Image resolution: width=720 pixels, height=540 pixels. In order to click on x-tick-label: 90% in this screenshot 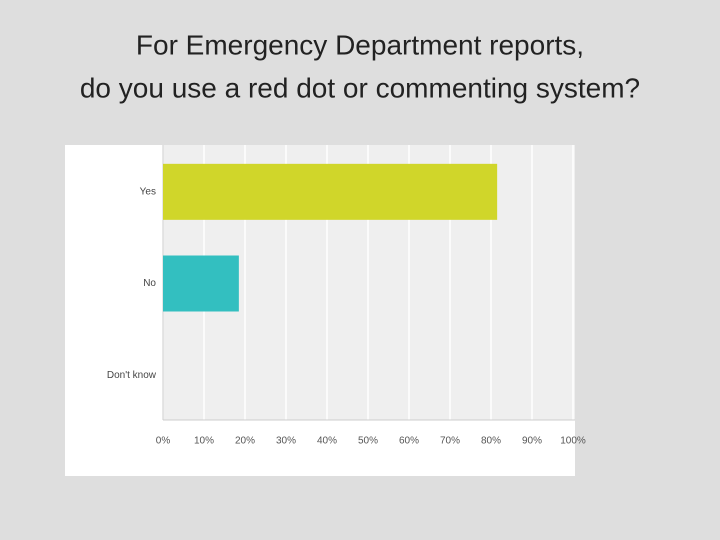, I will do `click(532, 441)`.